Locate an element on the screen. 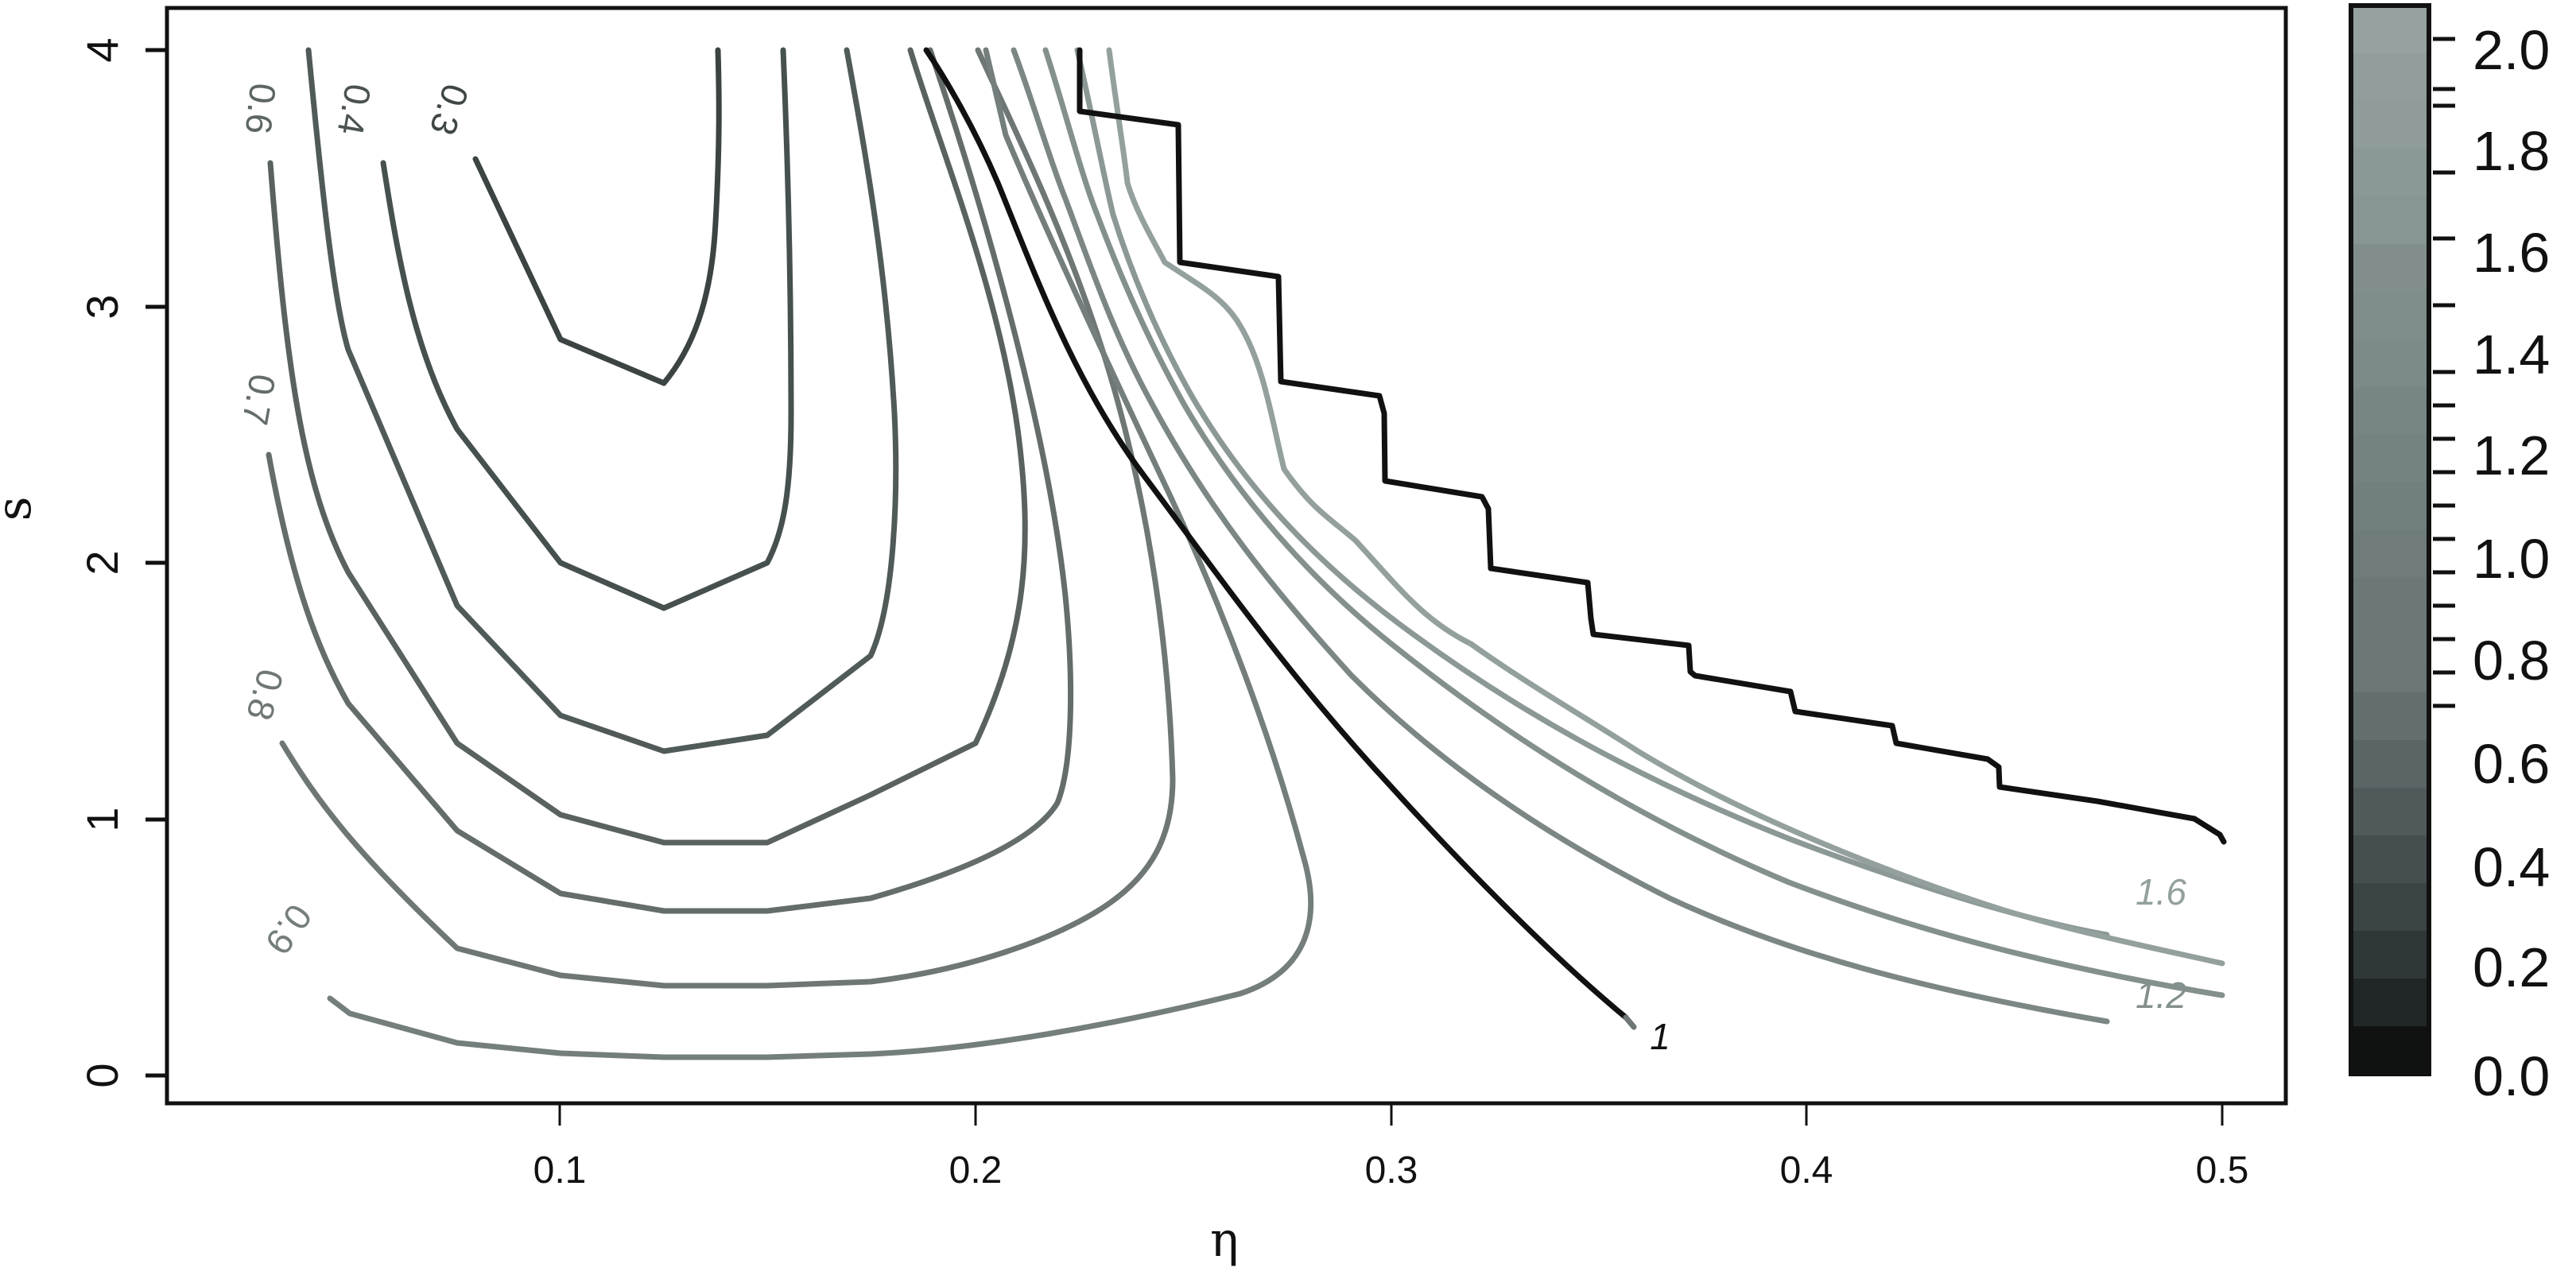 The height and width of the screenshot is (1275, 2576). cb-label: 1.8 is located at coordinates (2511, 151).